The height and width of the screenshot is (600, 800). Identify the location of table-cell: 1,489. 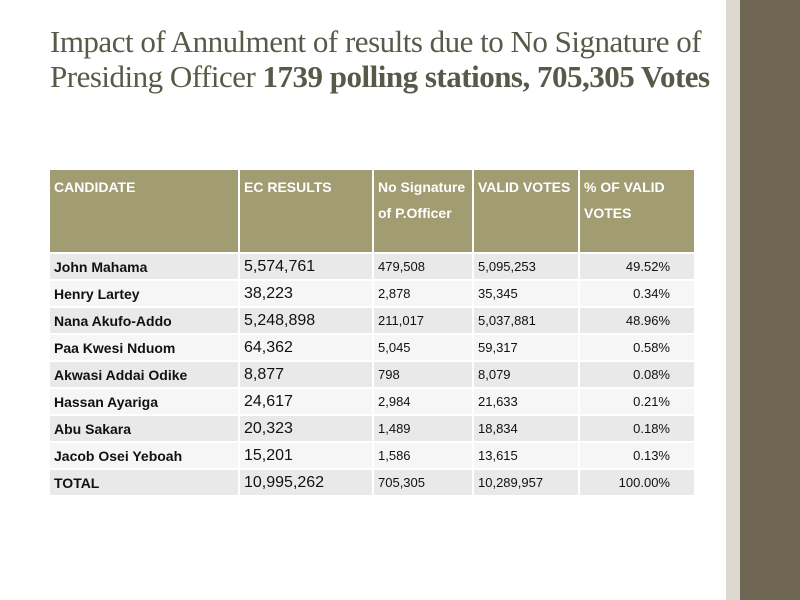
(423, 428).